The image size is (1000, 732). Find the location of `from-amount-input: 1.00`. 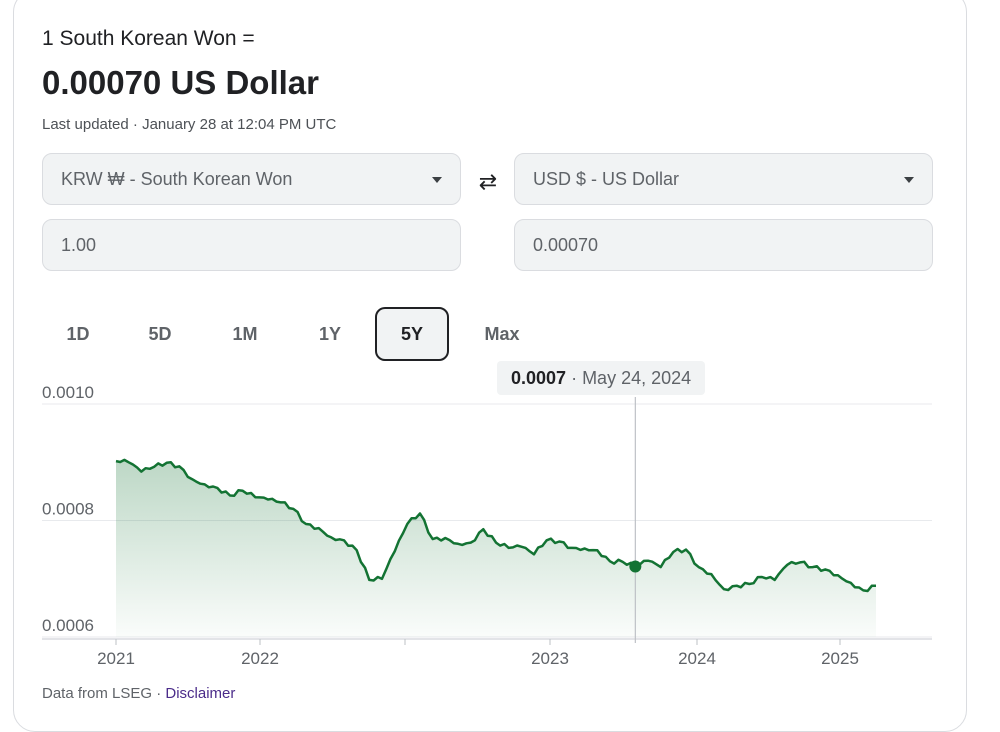

from-amount-input: 1.00 is located at coordinates (251, 245).